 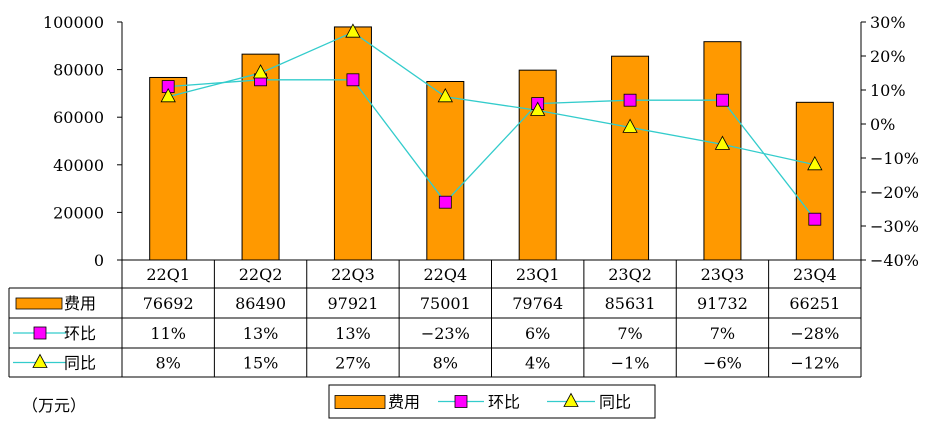 I want to click on qoq-point-22q3, so click(x=353, y=80).